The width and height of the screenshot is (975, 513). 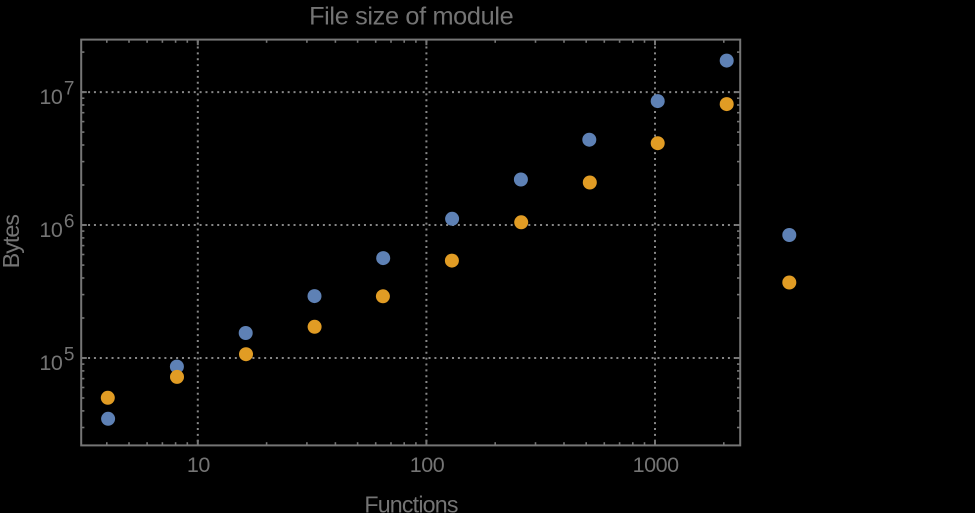 I want to click on svg-text: 100, so click(x=427, y=465).